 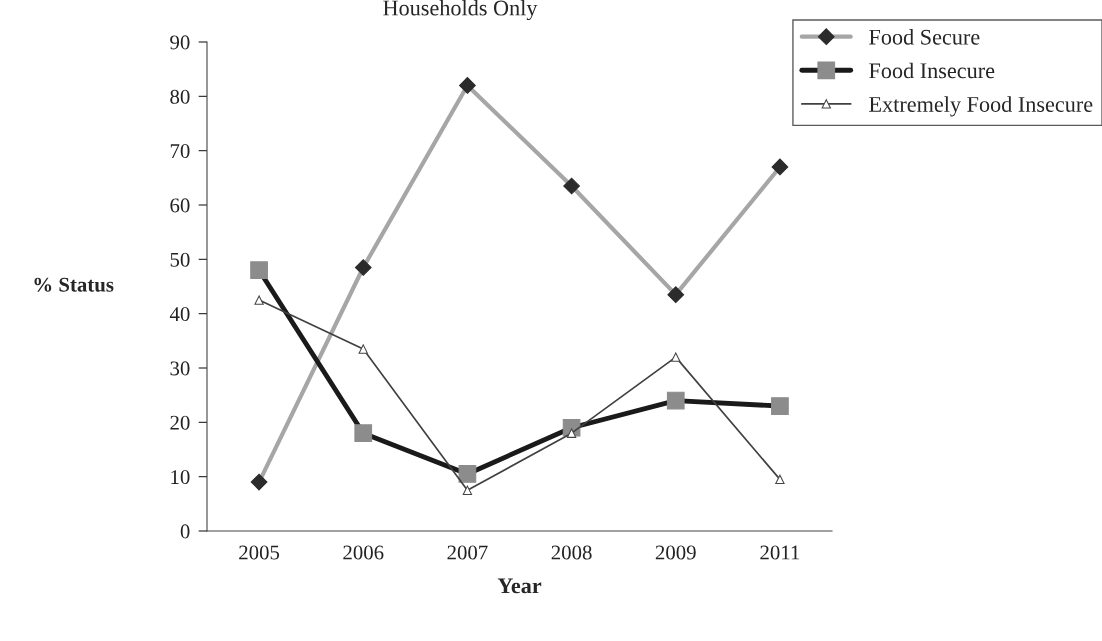 What do you see at coordinates (675, 552) in the screenshot?
I see `x-tick-label: 2009` at bounding box center [675, 552].